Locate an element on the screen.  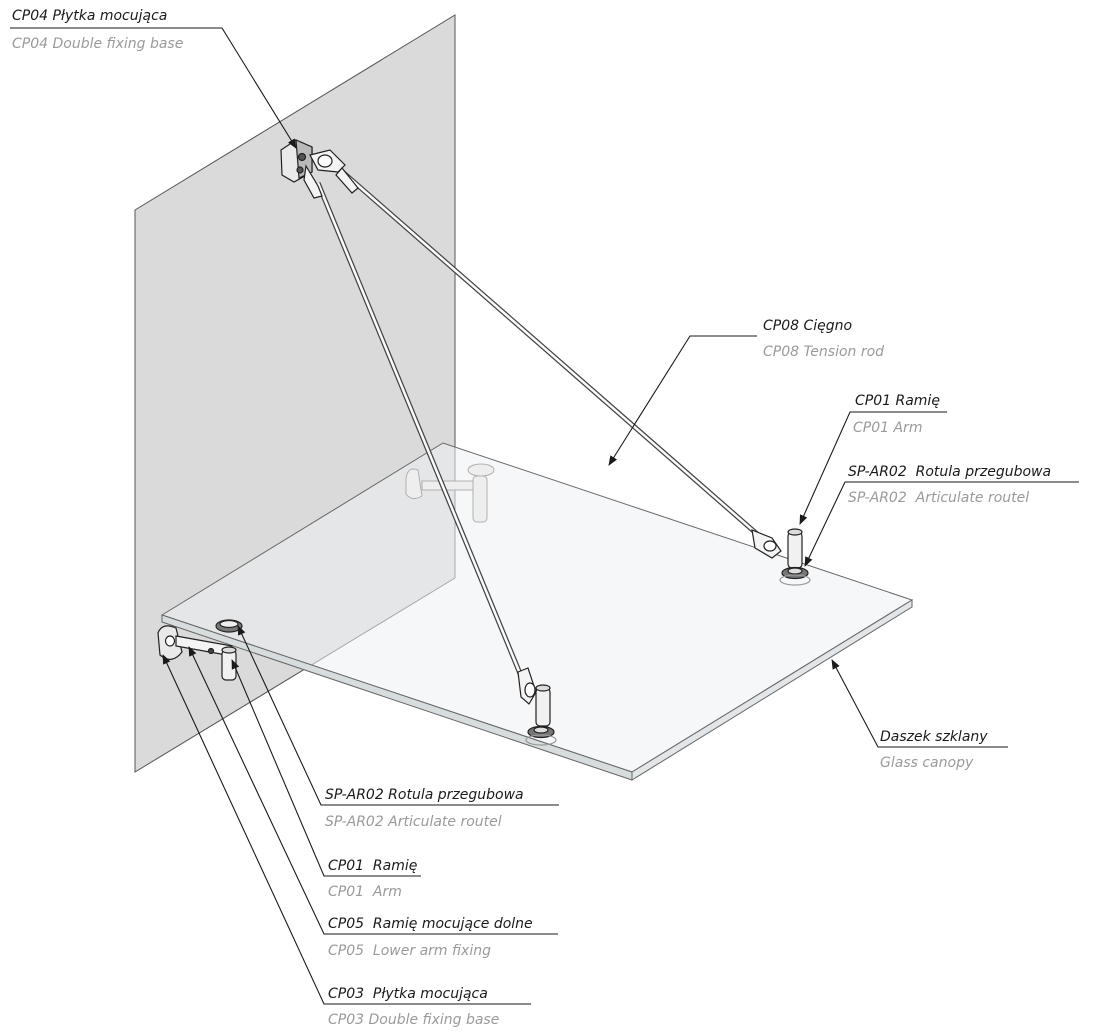
label-spar02-left: SP-AR02 Rotula przegubowa is located at coordinates (424, 795).